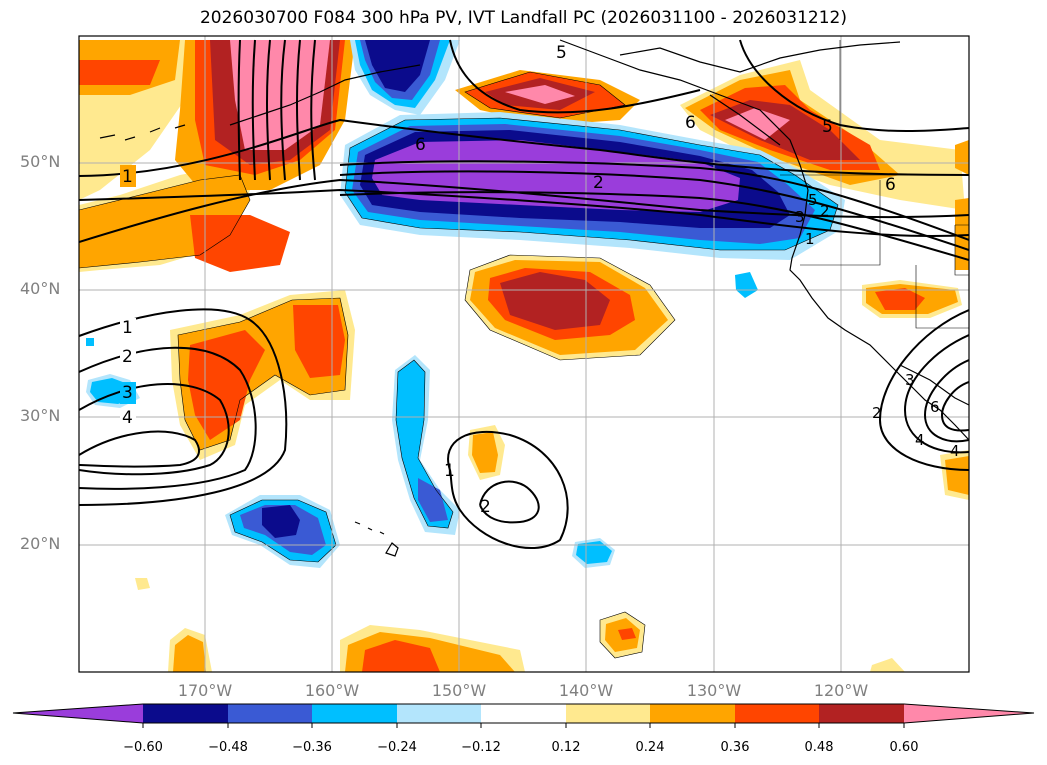 Image resolution: width=1047 pixels, height=765 pixels. Describe the element at coordinates (904, 747) in the screenshot. I see `colorbar-tick-label: 0.60` at that location.